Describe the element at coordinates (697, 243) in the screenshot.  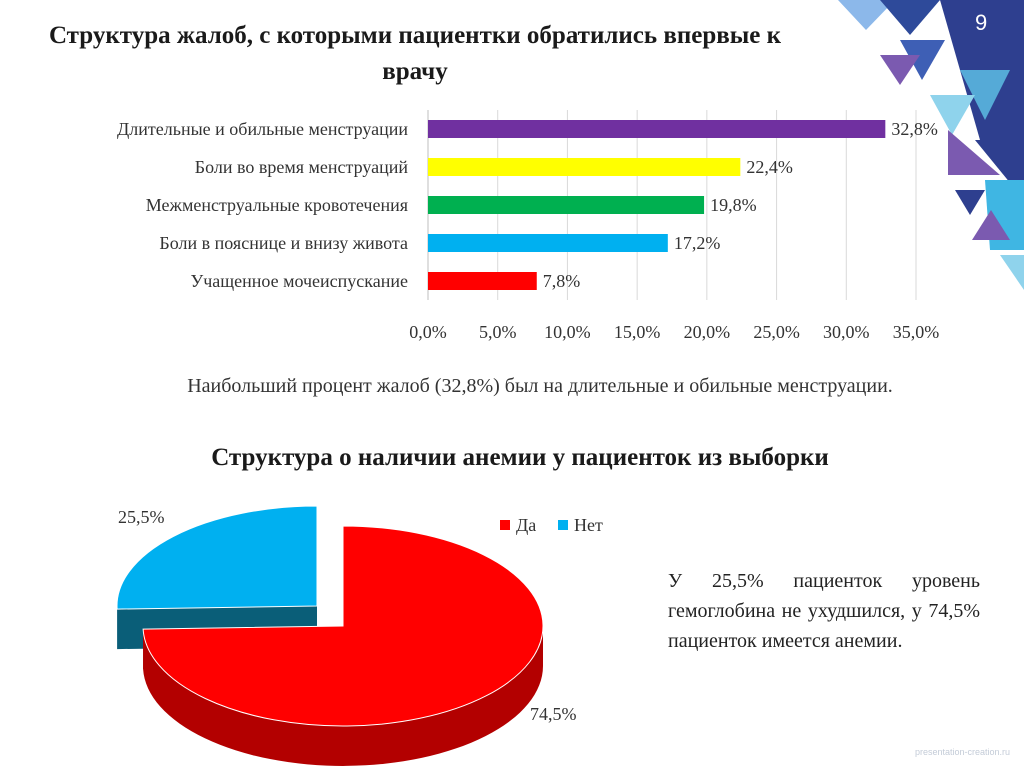
I see `bar-value-label: 17,2%` at that location.